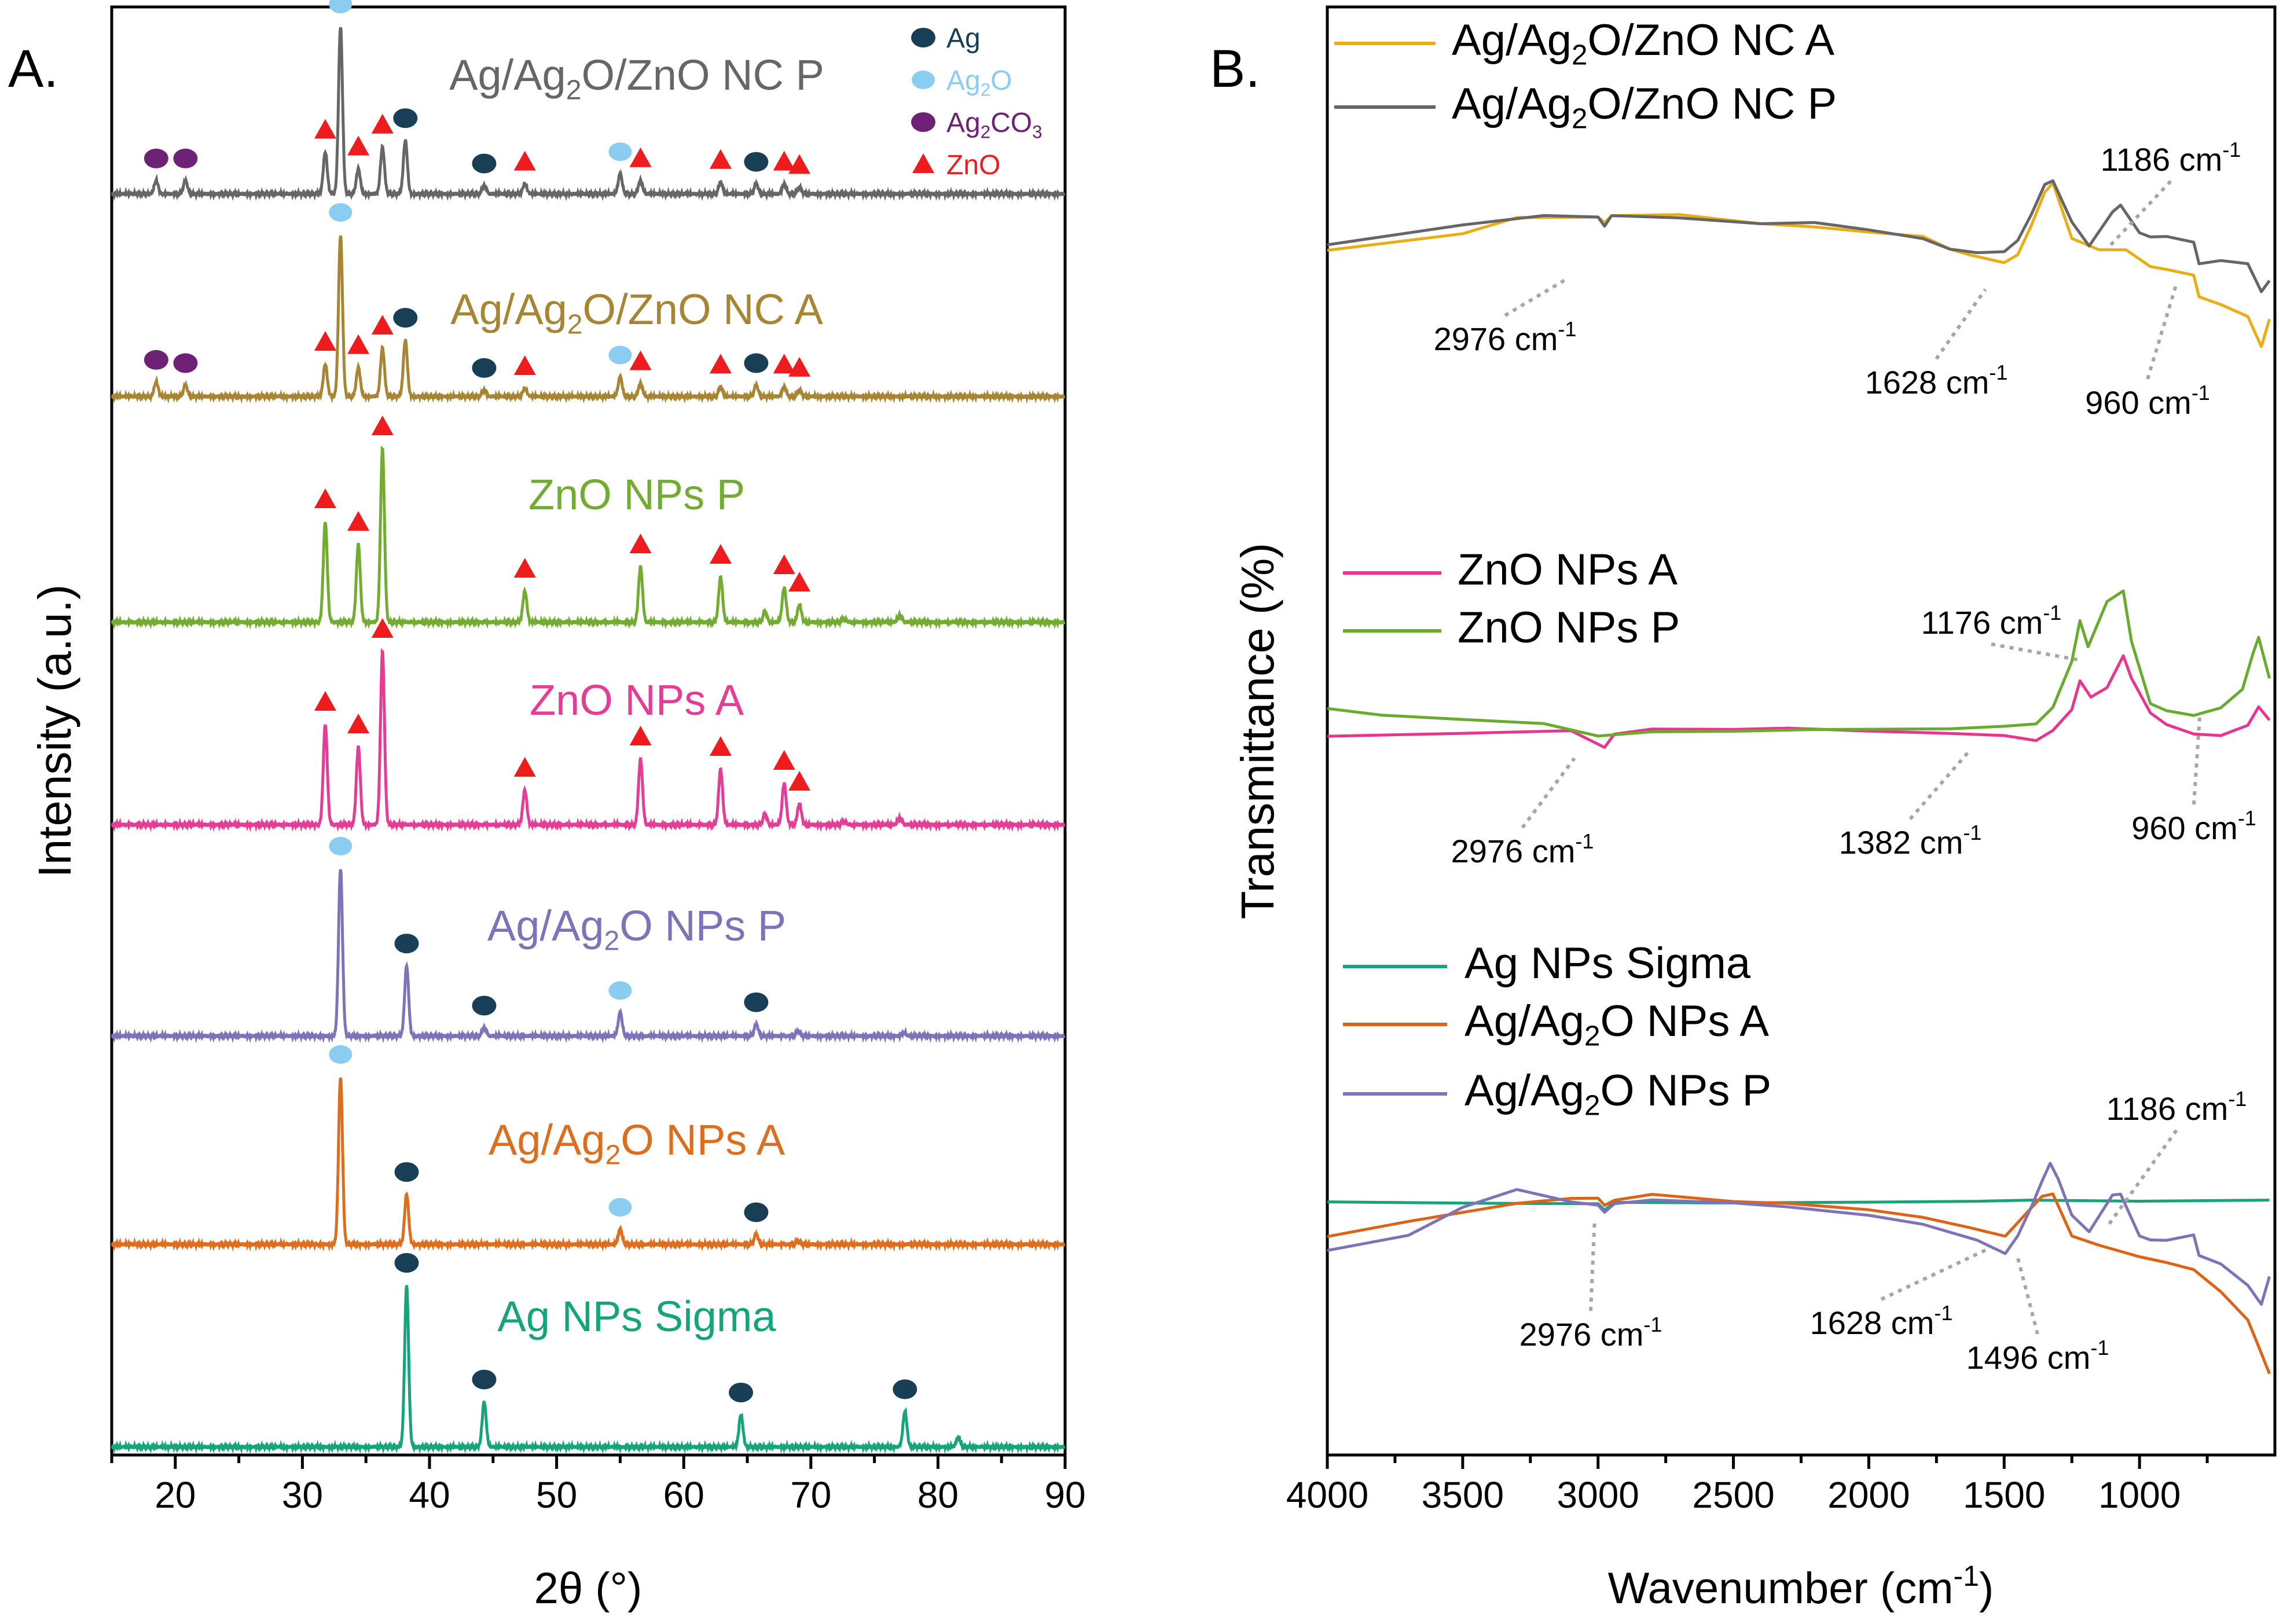 The height and width of the screenshot is (1624, 2283). What do you see at coordinates (613, 1154) in the screenshot?
I see `xrd-label-ag-ag2o-nps-a-sub: 2` at bounding box center [613, 1154].